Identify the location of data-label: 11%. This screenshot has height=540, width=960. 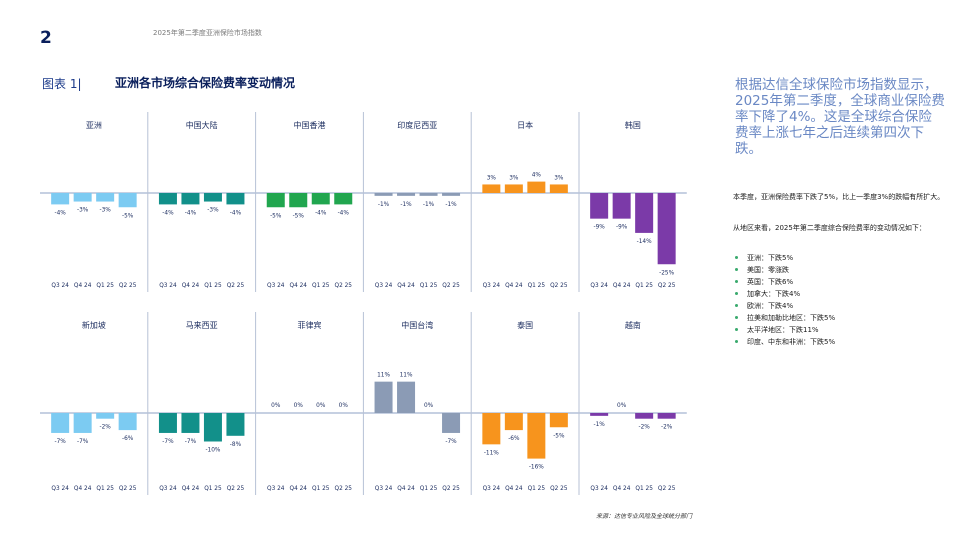
(406, 376).